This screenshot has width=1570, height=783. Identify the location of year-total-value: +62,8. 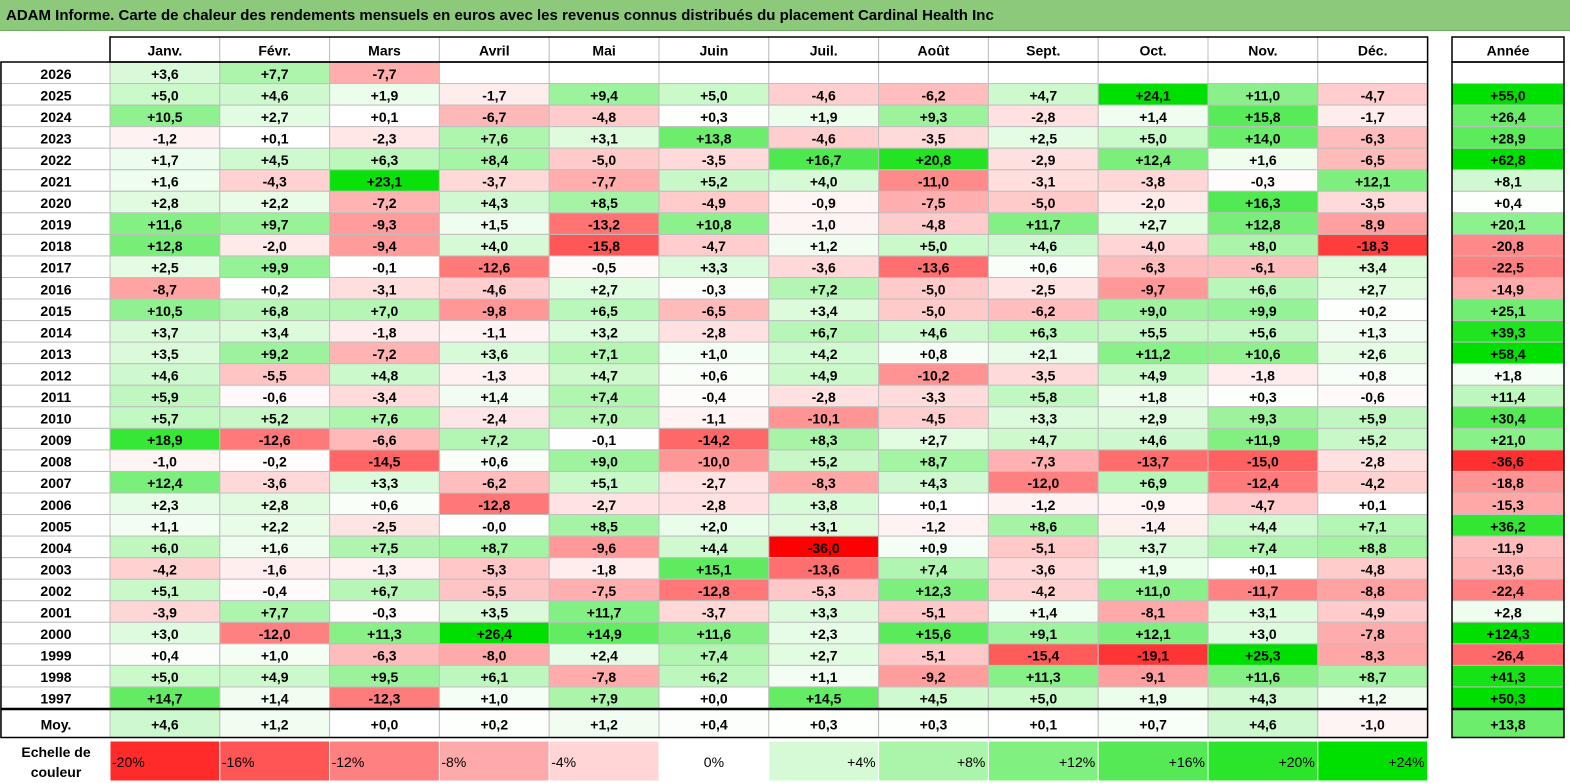
(1508, 160).